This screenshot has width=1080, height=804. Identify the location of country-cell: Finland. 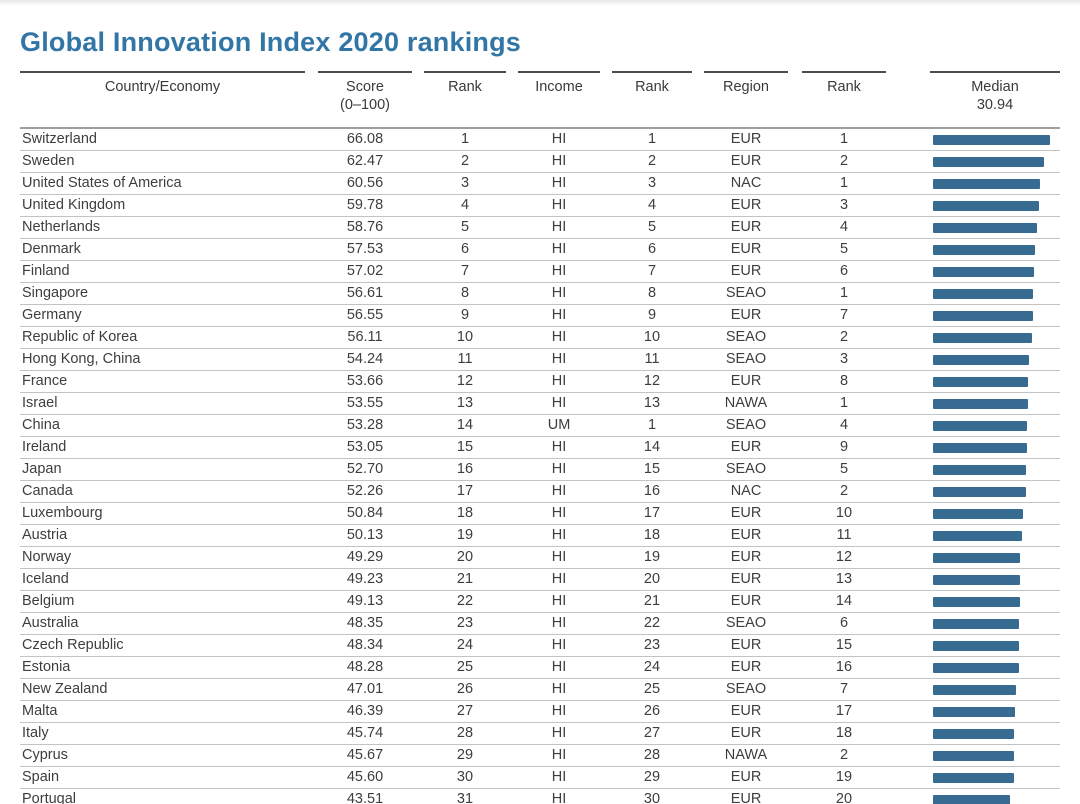
(46, 271).